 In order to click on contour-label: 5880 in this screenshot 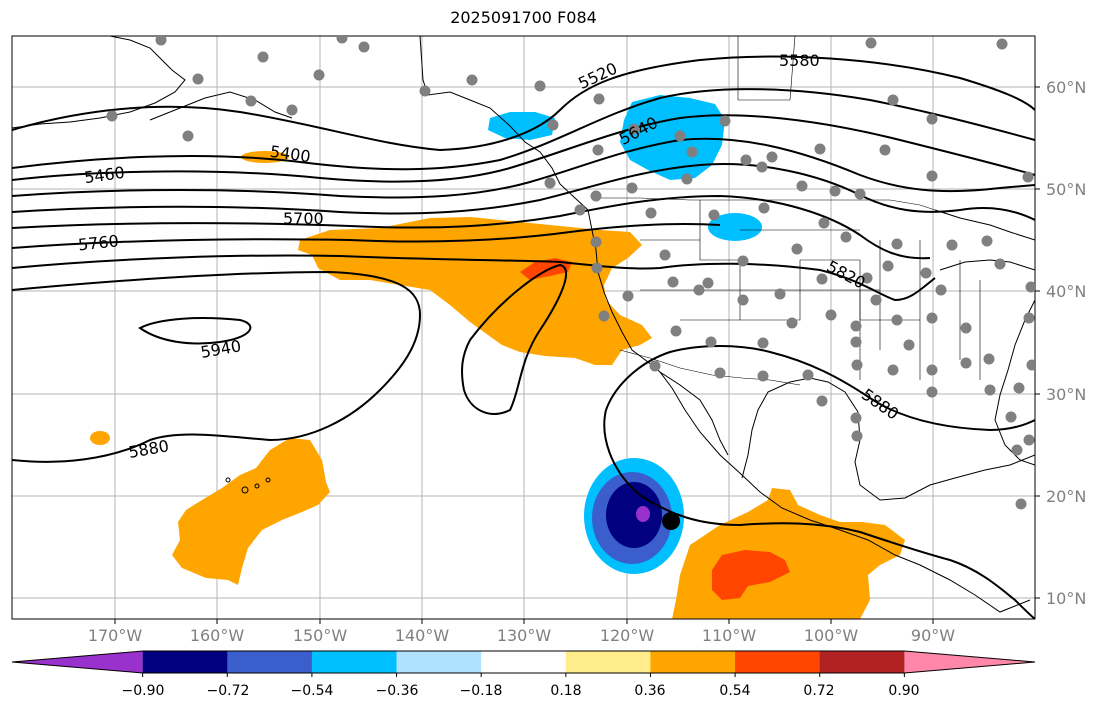, I will do `click(880, 404)`.